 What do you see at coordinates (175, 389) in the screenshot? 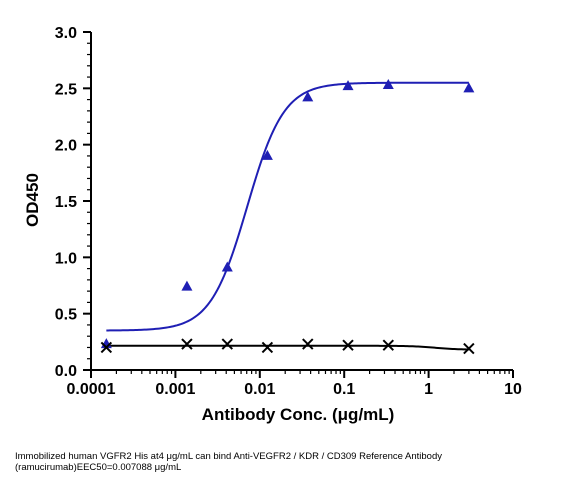
I see `x-tick-label: 0.001` at bounding box center [175, 389].